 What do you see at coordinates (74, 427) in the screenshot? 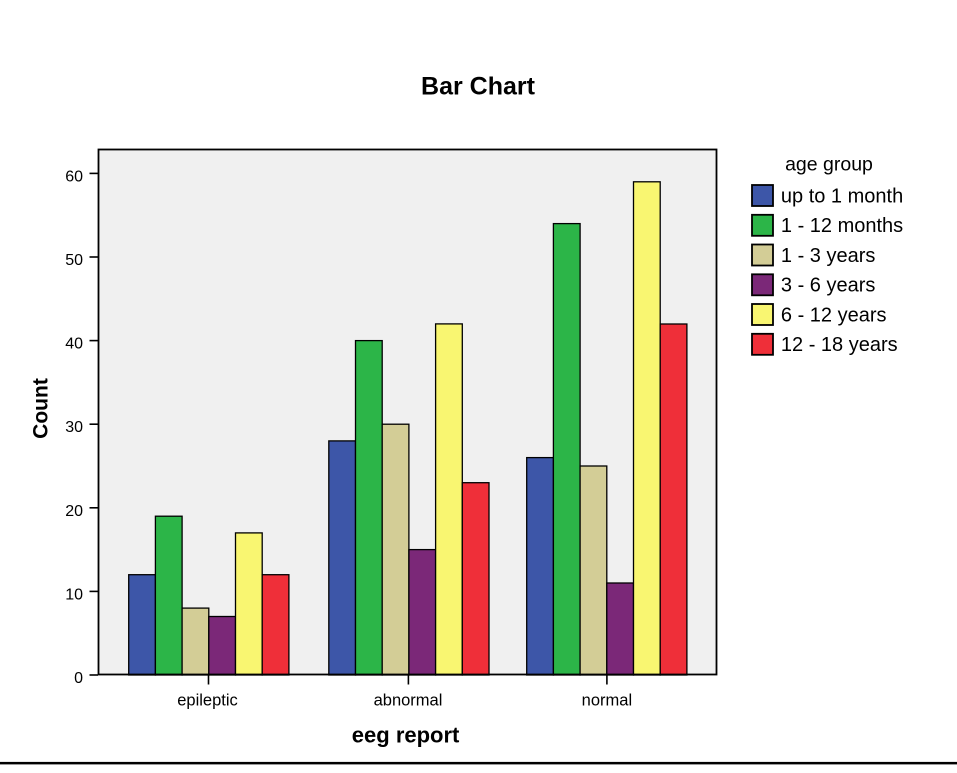
I see `svg-text: 30` at bounding box center [74, 427].